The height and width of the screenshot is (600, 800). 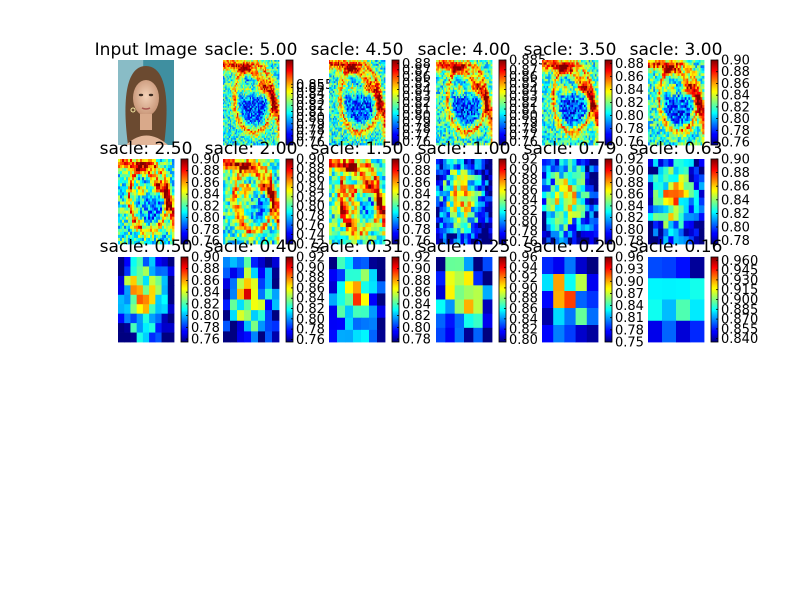 I want to click on panel-title: Input Image, so click(x=146, y=50).